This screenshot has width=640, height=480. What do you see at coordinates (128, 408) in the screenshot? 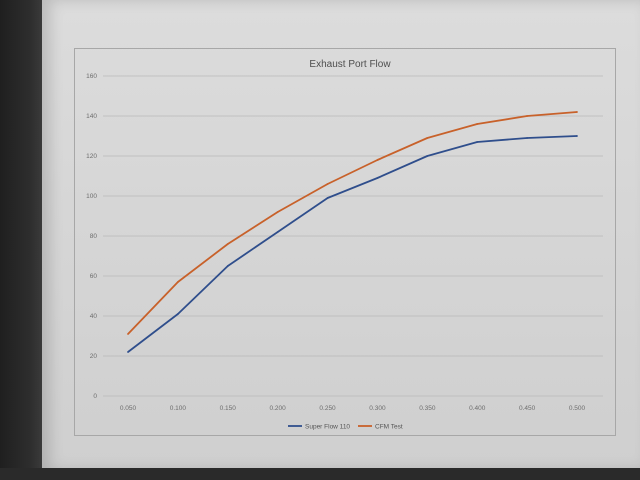
I see `x-tick-label: 0.050` at bounding box center [128, 408].